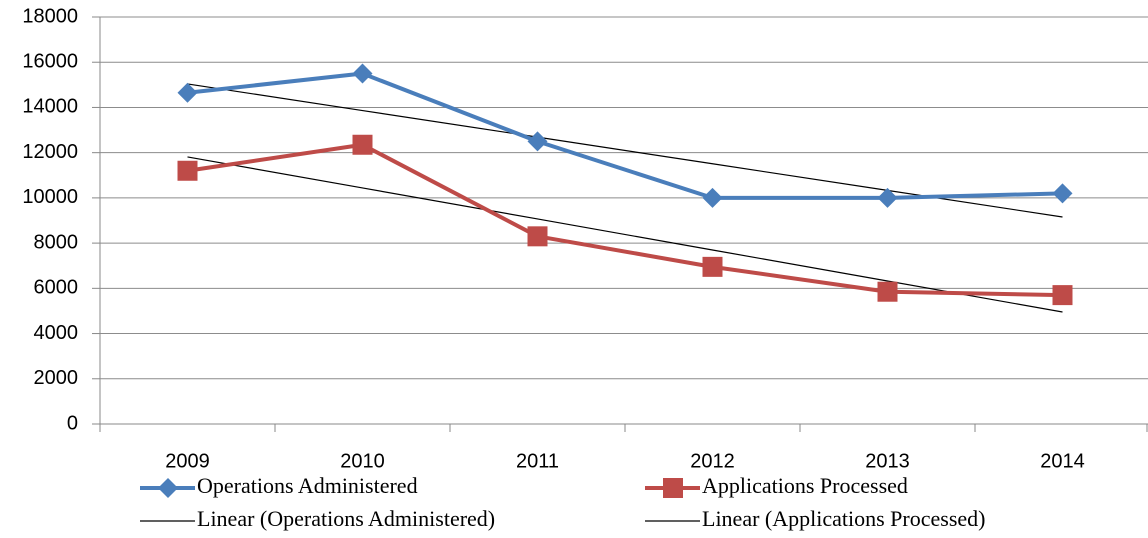  What do you see at coordinates (362, 461) in the screenshot?
I see `x-tick-label: 2010` at bounding box center [362, 461].